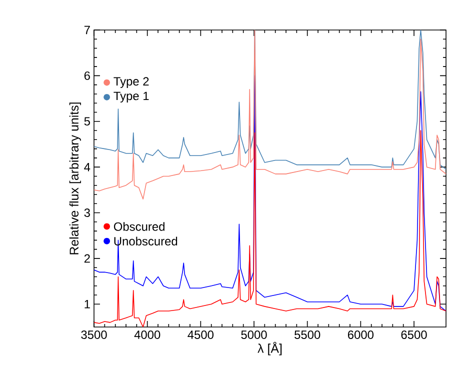 Image resolution: width=474 pixels, height=388 pixels. What do you see at coordinates (87, 121) in the screenshot?
I see `y-tick-label: 5` at bounding box center [87, 121].